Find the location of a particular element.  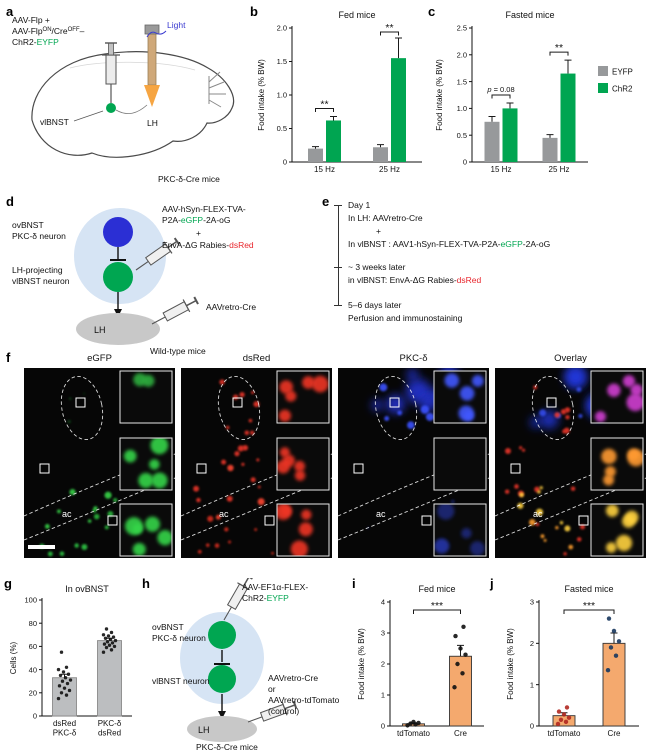

error-bar is located at coordinates (315, 147).